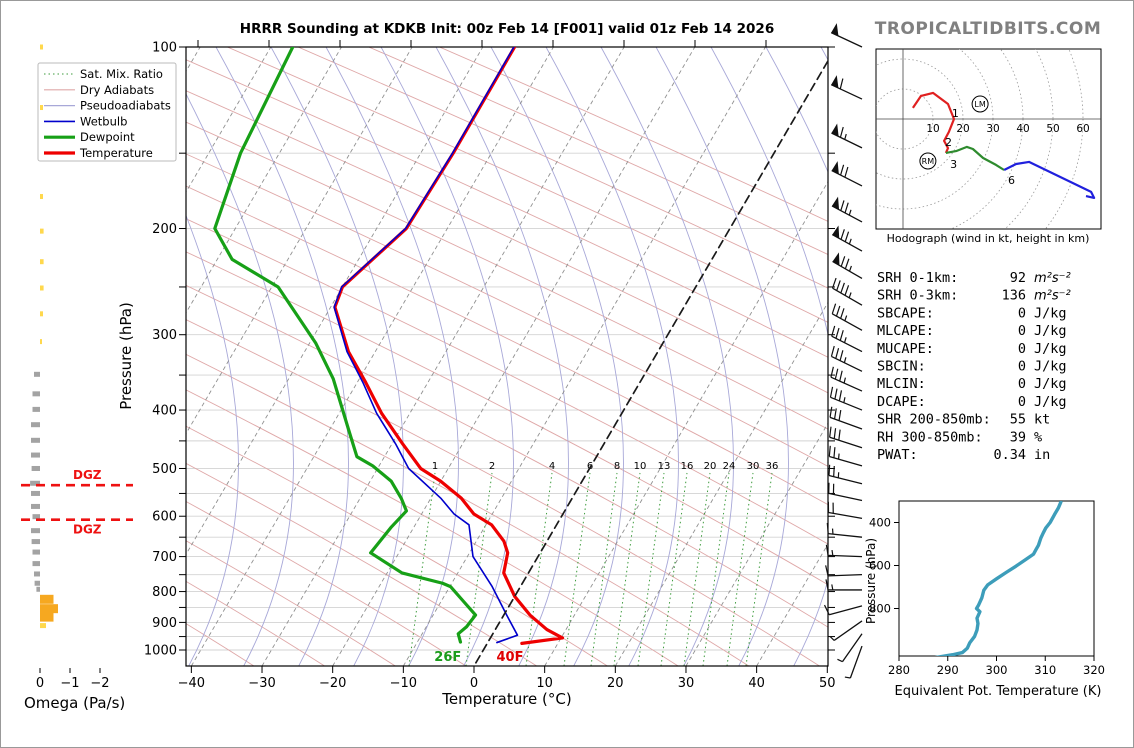  What do you see at coordinates (962, 129) in the screenshot?
I see `hodograph-ring-label: 20` at bounding box center [962, 129].